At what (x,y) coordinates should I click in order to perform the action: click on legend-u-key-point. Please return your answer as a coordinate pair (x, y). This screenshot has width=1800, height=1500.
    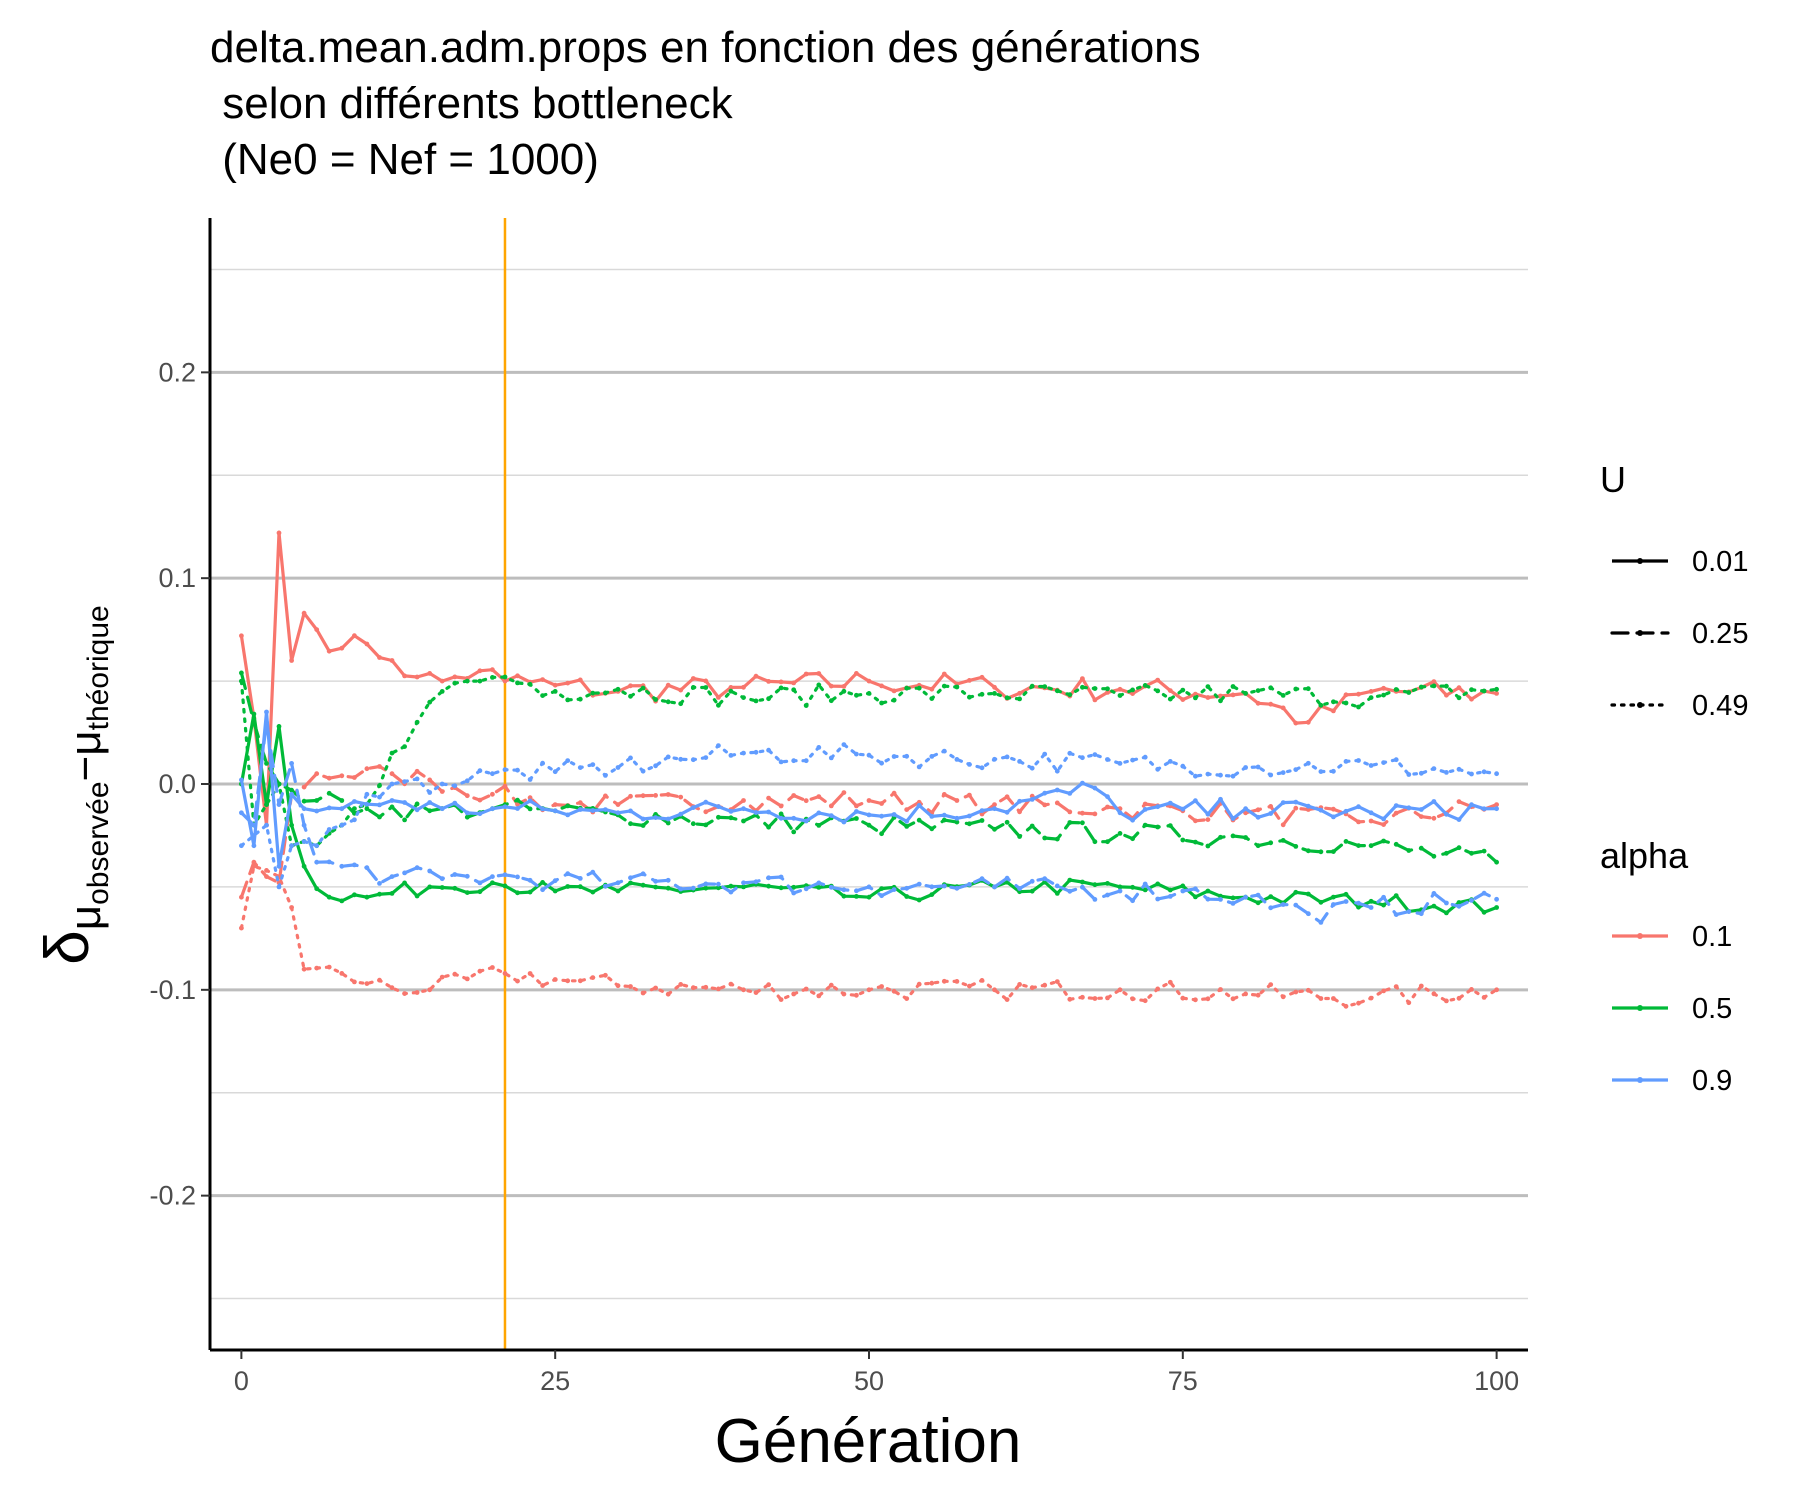
    Looking at the image, I should click on (1640, 705).